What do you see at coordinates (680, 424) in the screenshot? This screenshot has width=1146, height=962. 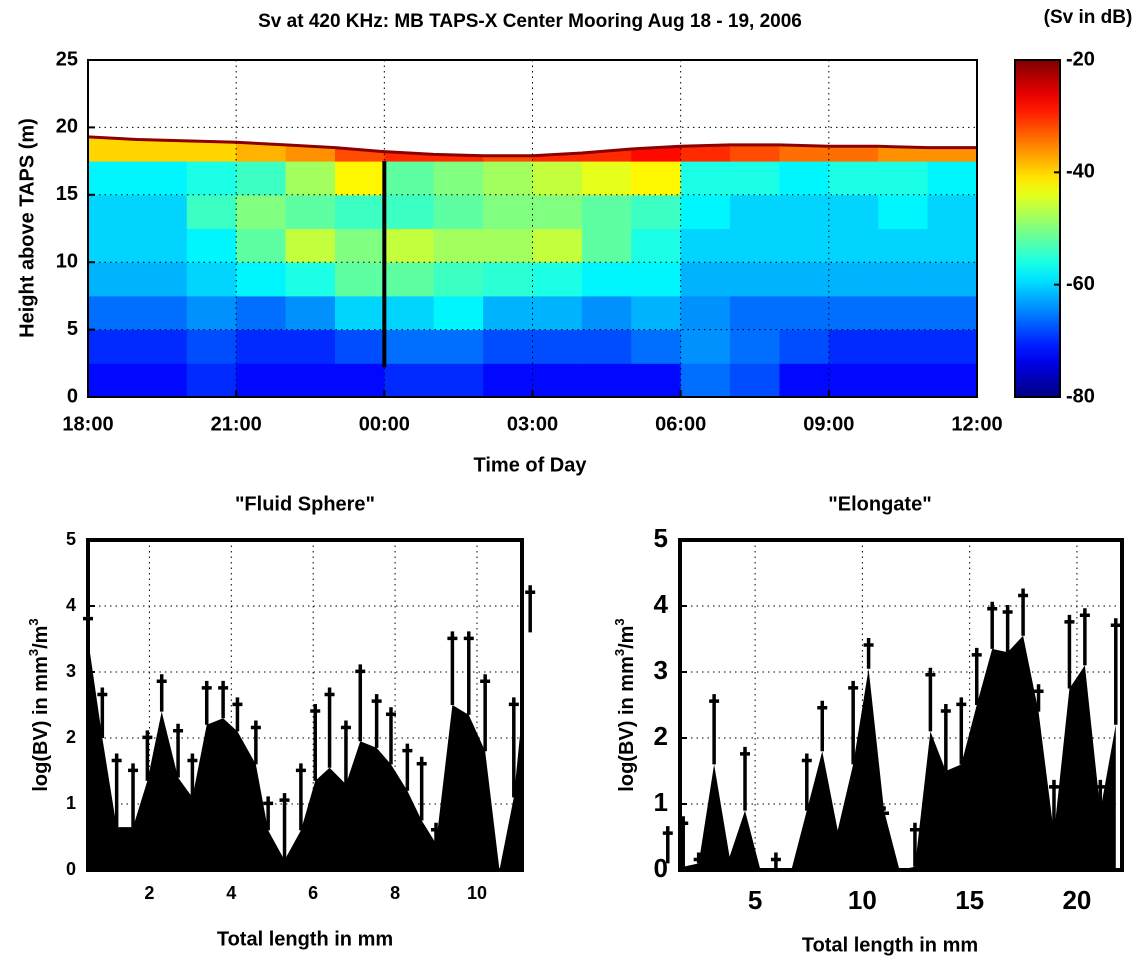 I see `x-tick-label: 06:00` at bounding box center [680, 424].